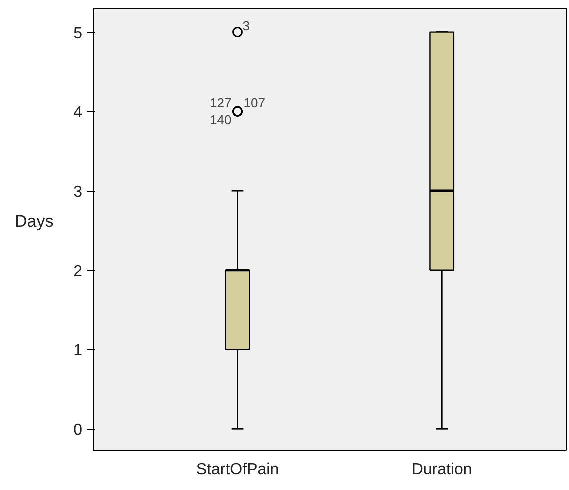  What do you see at coordinates (221, 103) in the screenshot?
I see `annotation: 127` at bounding box center [221, 103].